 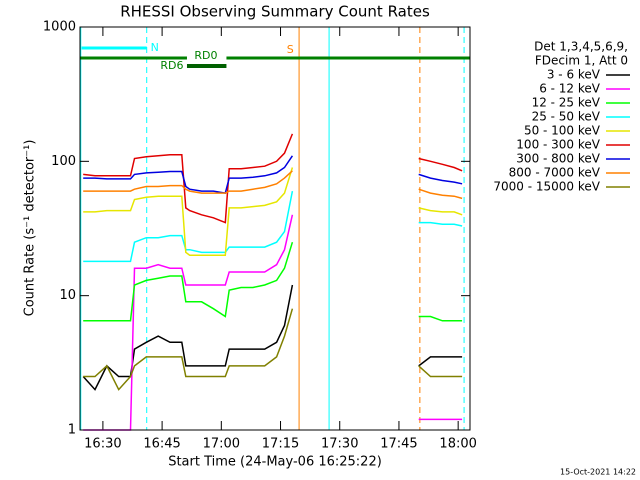 I want to click on x-tick-label: 16:45, so click(x=161, y=444).